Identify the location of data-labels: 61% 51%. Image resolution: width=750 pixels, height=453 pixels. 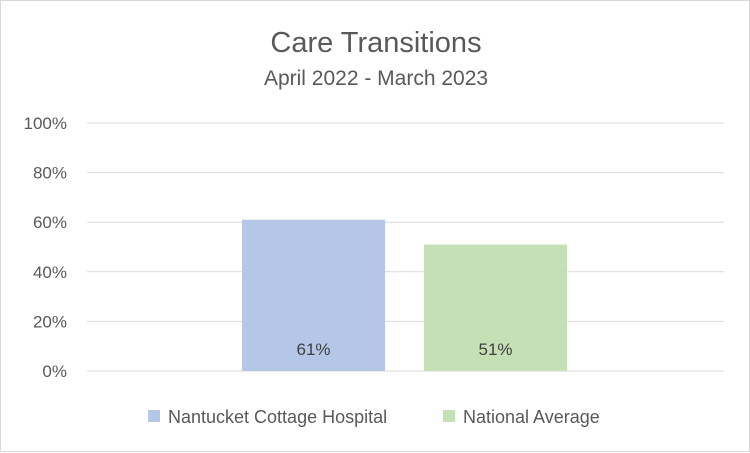
(404, 349).